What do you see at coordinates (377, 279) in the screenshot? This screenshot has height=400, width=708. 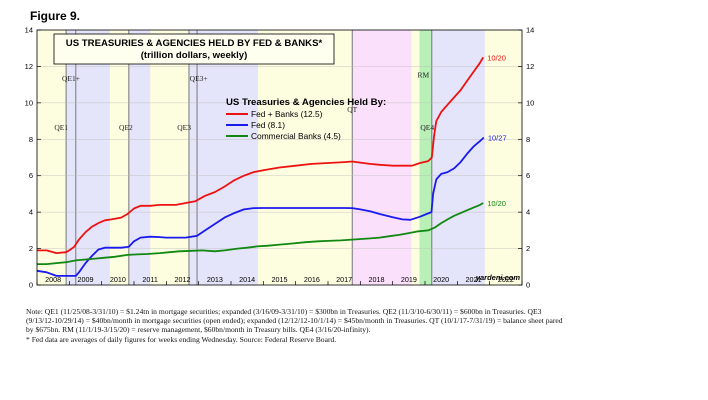 I see `x-tick-label: 2018` at bounding box center [377, 279].